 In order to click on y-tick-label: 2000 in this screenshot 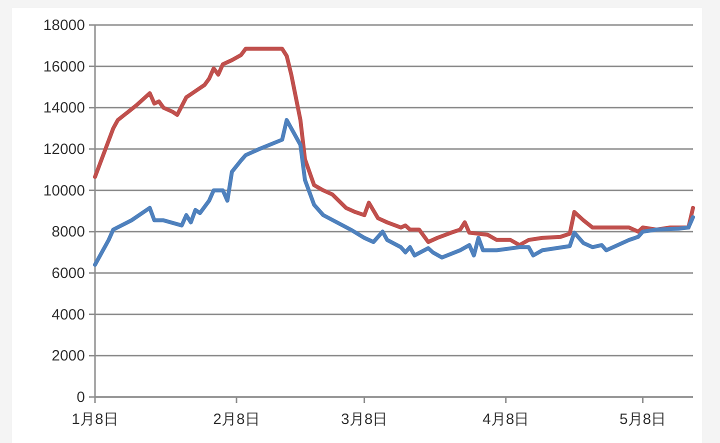, I will do `click(68, 356)`.